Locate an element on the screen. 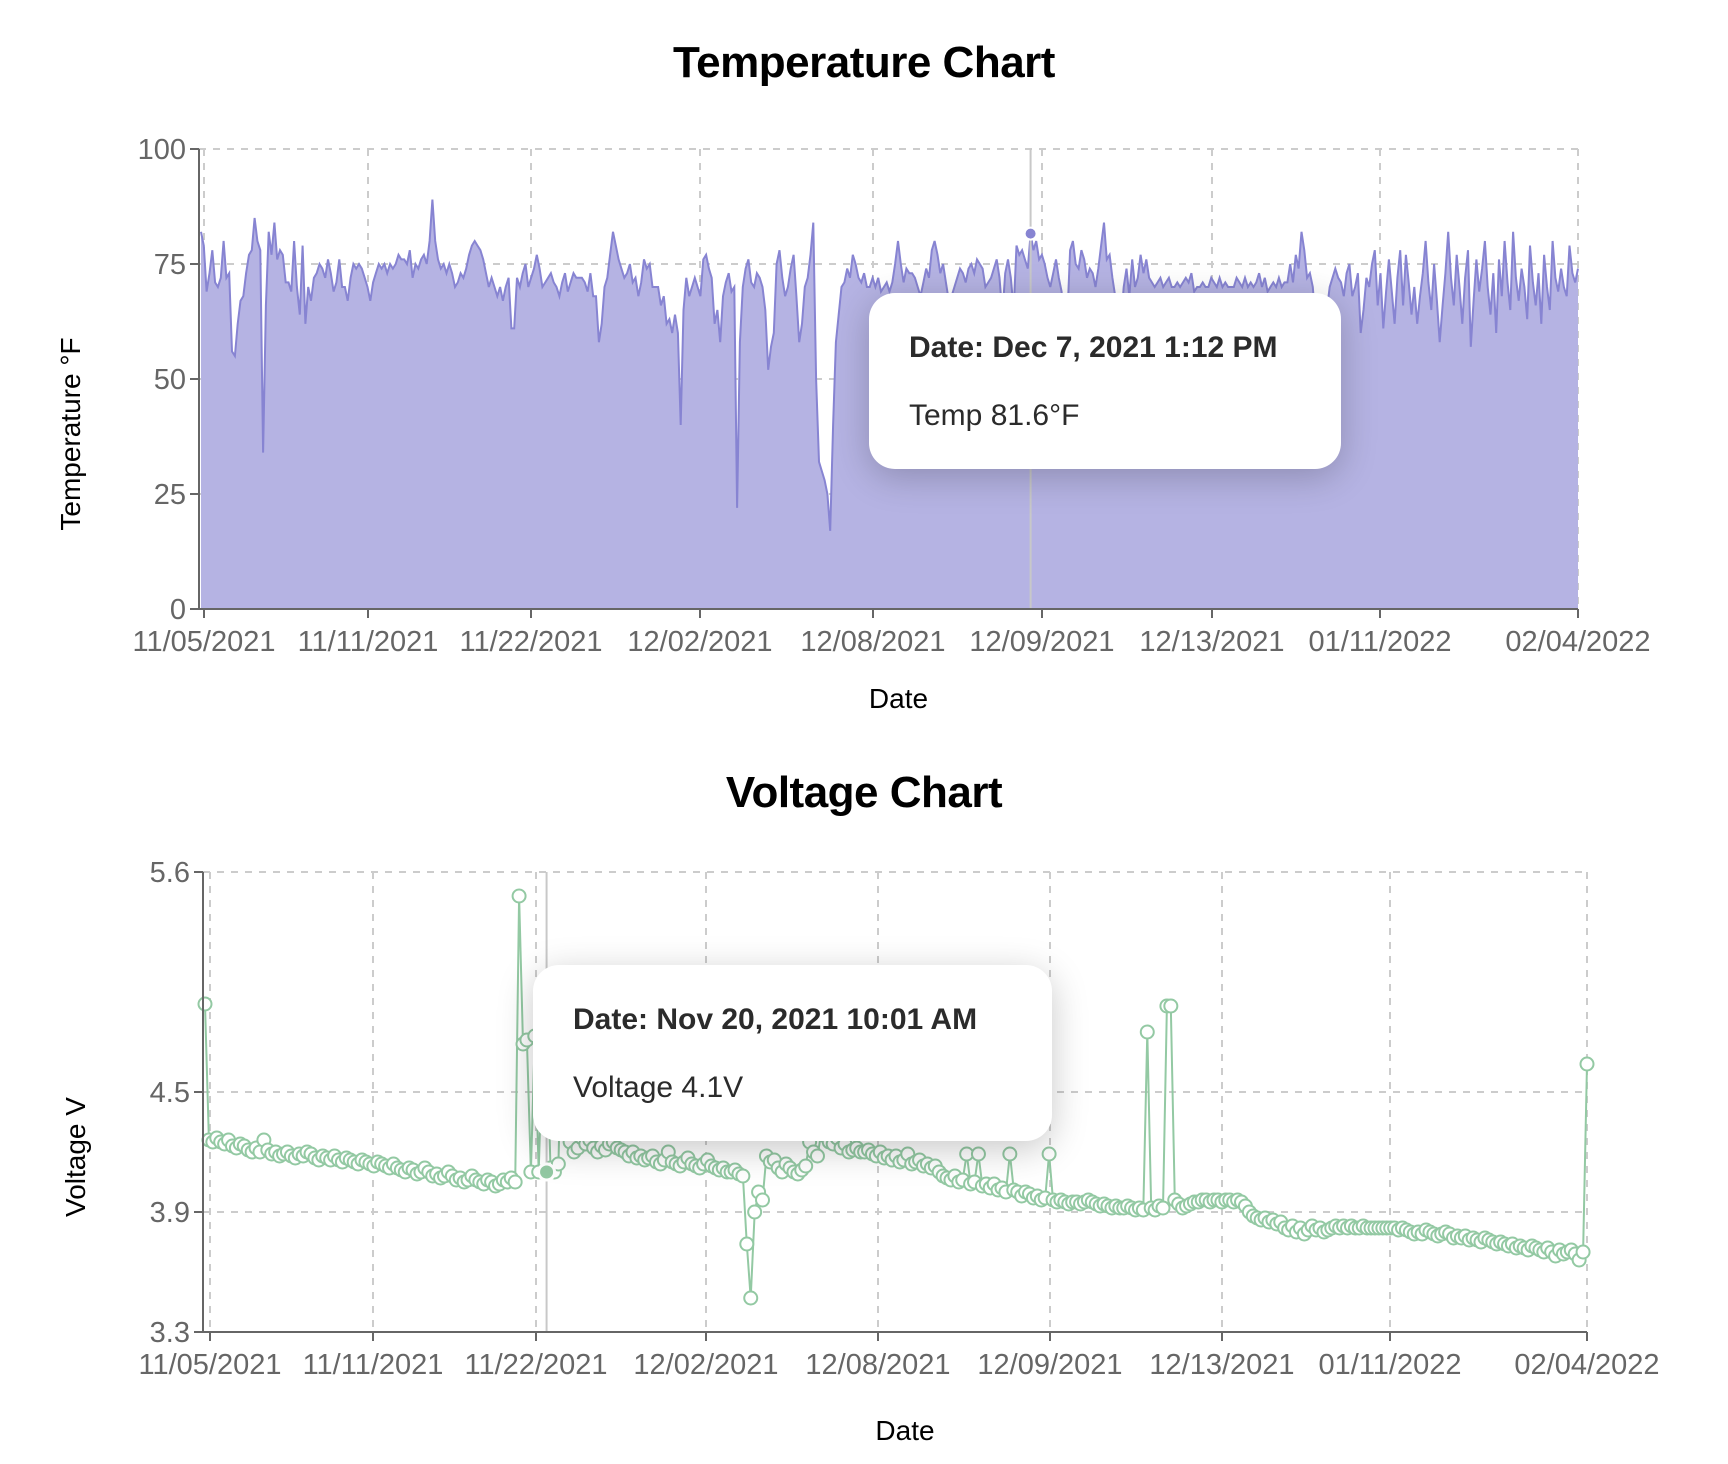  y-tick-label: 5.6 is located at coordinates (170, 873).